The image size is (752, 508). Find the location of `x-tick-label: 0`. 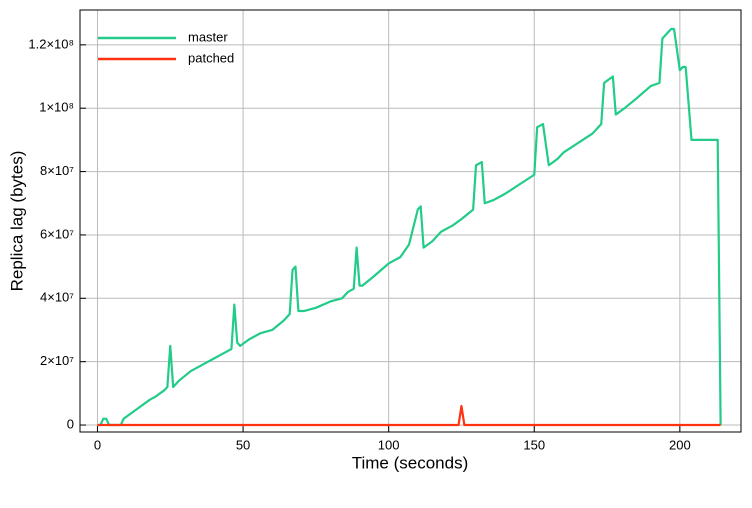

x-tick-label: 0 is located at coordinates (97, 444).